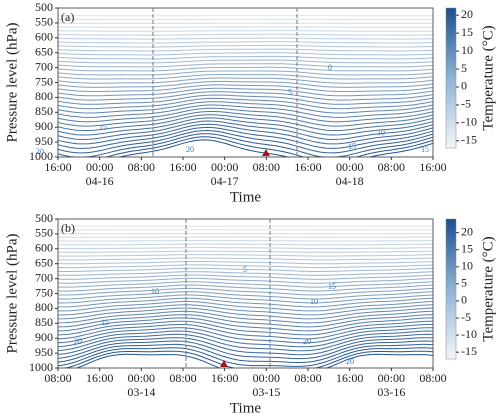  Describe the element at coordinates (290, 92) in the screenshot. I see `contour-label: 5` at that location.